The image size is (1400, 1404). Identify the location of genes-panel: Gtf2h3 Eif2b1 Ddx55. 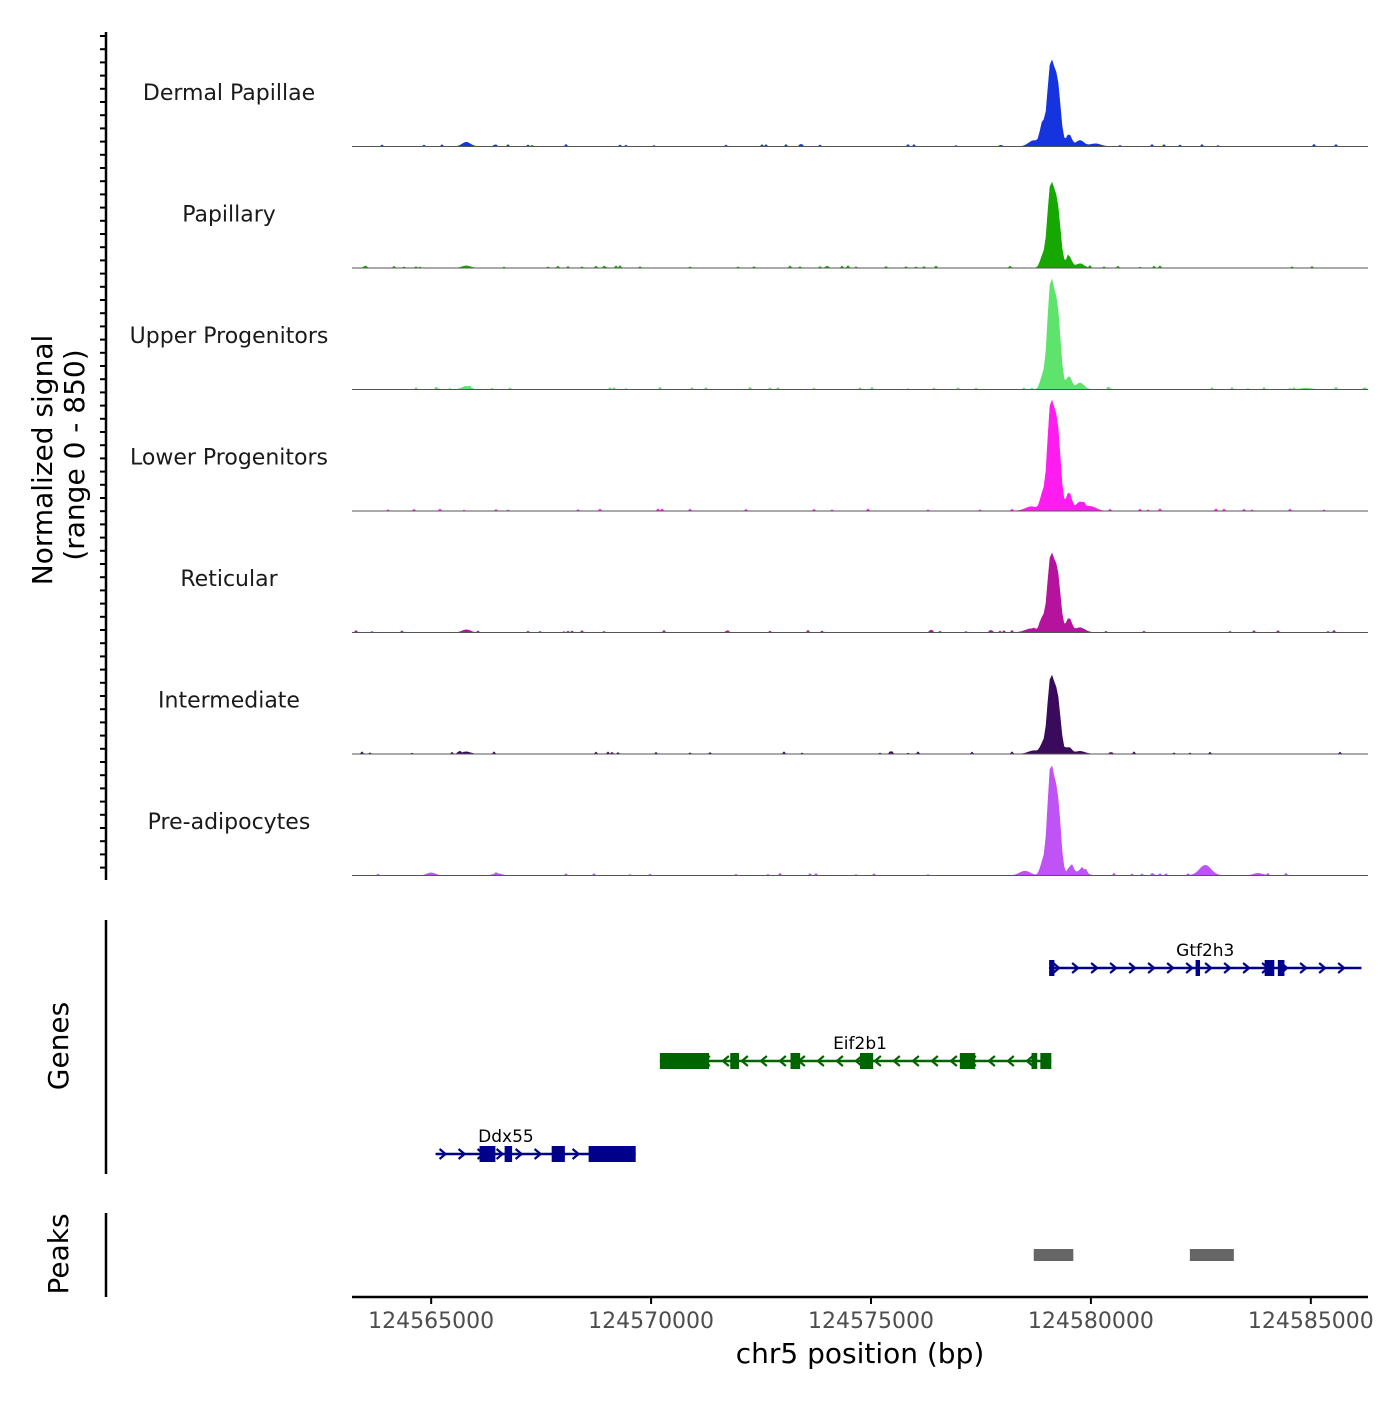
(898, 1051).